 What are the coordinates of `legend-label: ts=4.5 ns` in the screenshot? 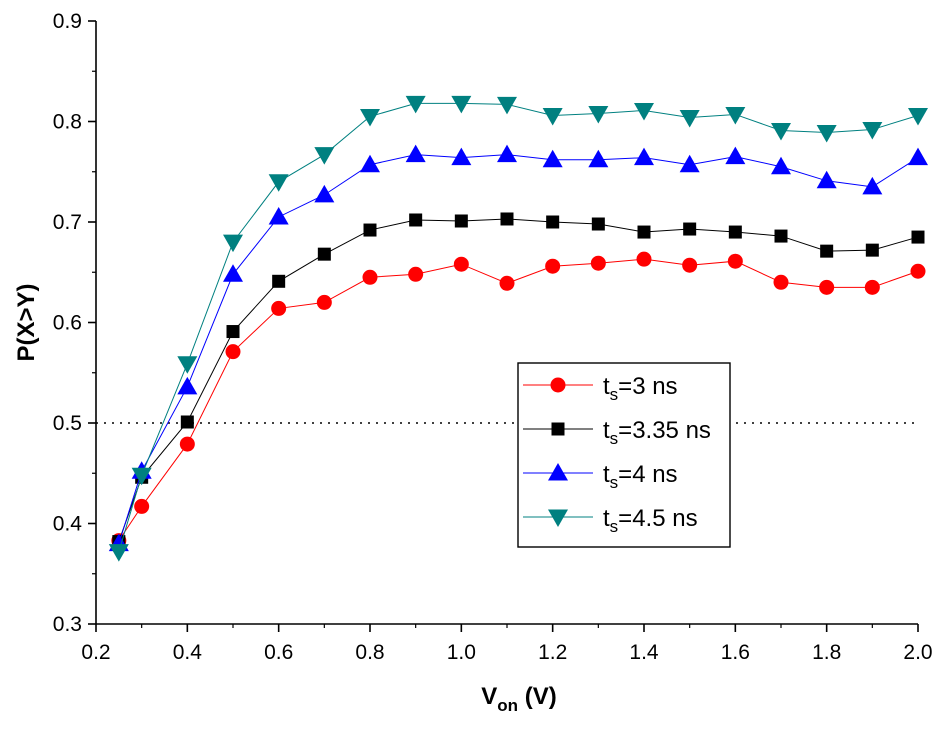 It's located at (650, 520).